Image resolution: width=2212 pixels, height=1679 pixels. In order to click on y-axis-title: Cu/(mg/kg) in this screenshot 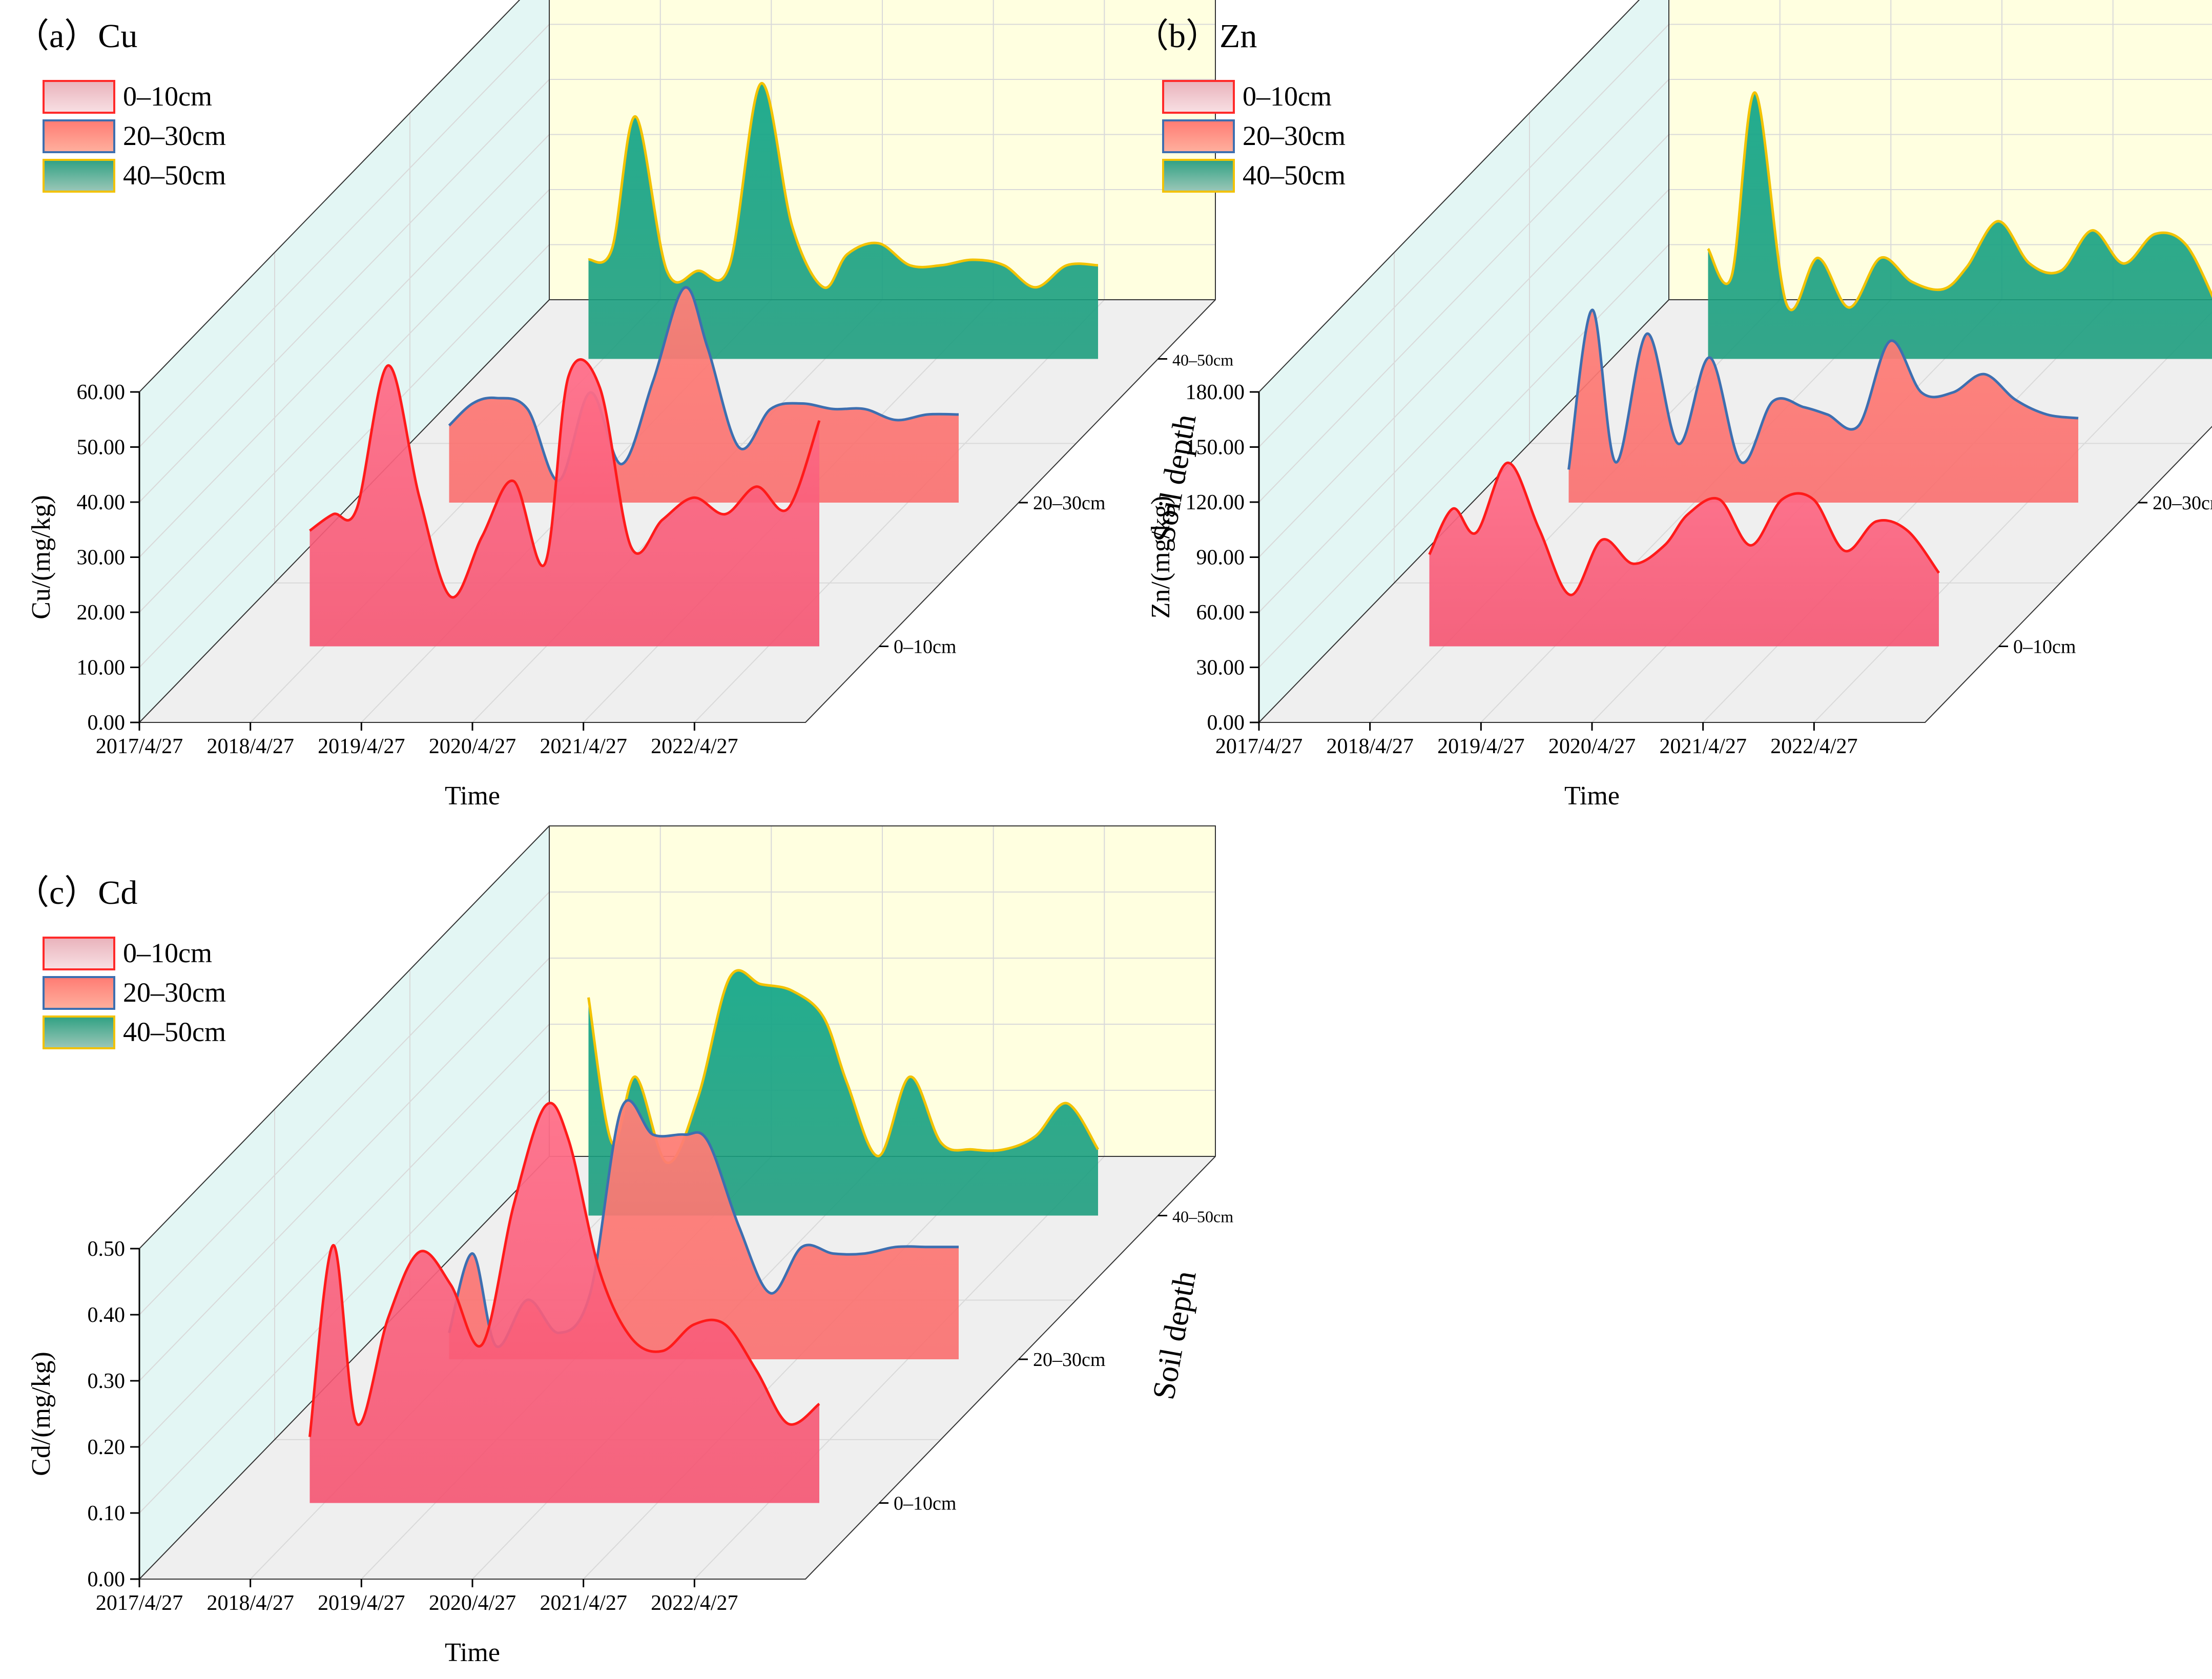, I will do `click(41, 557)`.